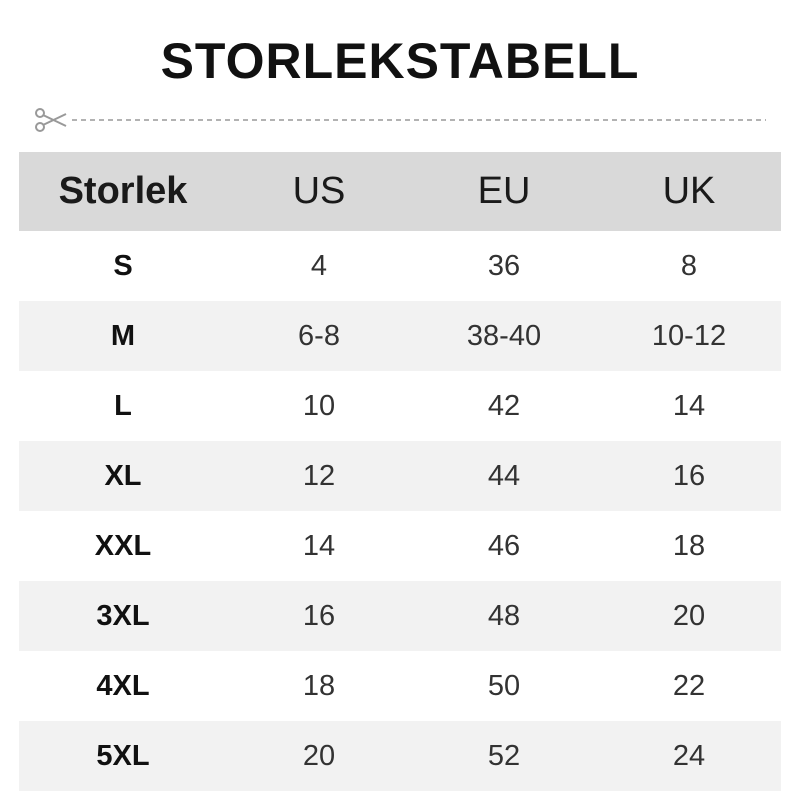  Describe the element at coordinates (504, 615) in the screenshot. I see `size-value: 48` at that location.